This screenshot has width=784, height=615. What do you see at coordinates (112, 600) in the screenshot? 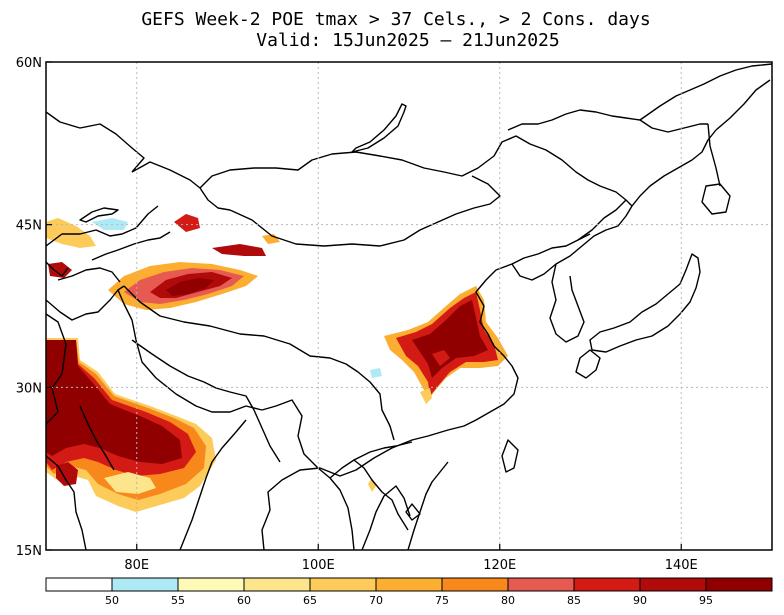
I see `colorbar-label-0: 50` at bounding box center [112, 600].